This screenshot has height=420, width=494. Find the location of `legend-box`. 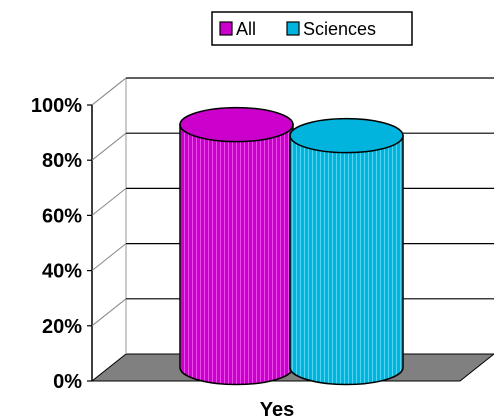

legend-box is located at coordinates (312, 28).